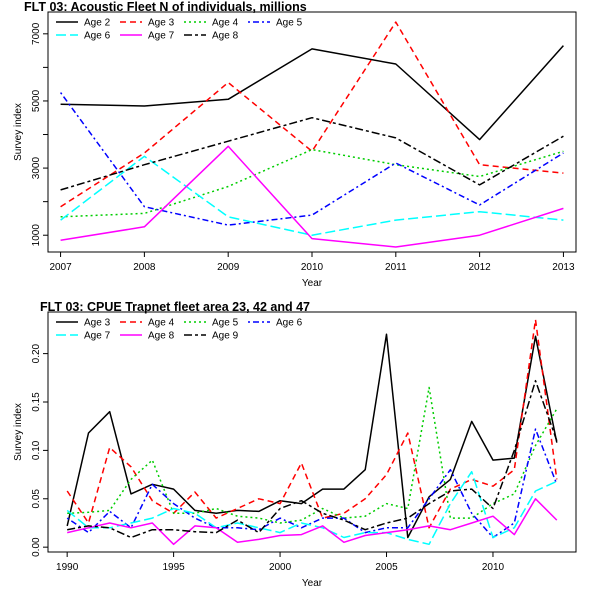 Image resolution: width=600 pixels, height=600 pixels. Describe the element at coordinates (36, 450) in the screenshot. I see `y-tick-label: 0.10` at that location.